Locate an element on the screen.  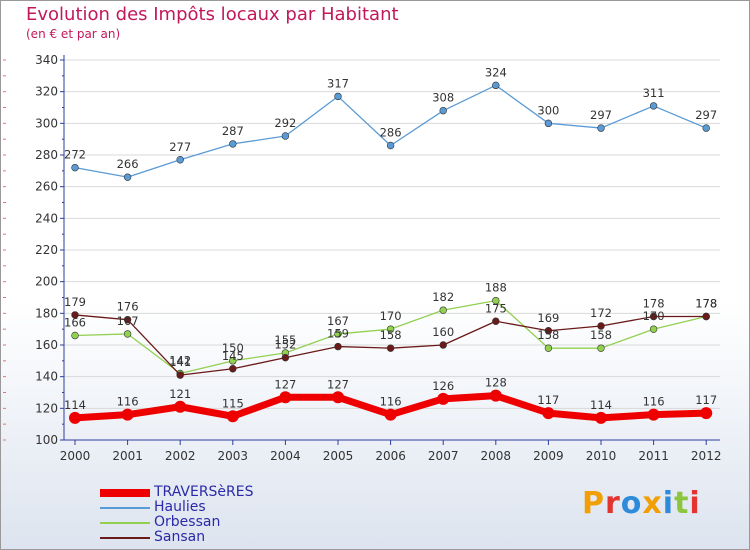
data-label: 188 is located at coordinates (496, 288).